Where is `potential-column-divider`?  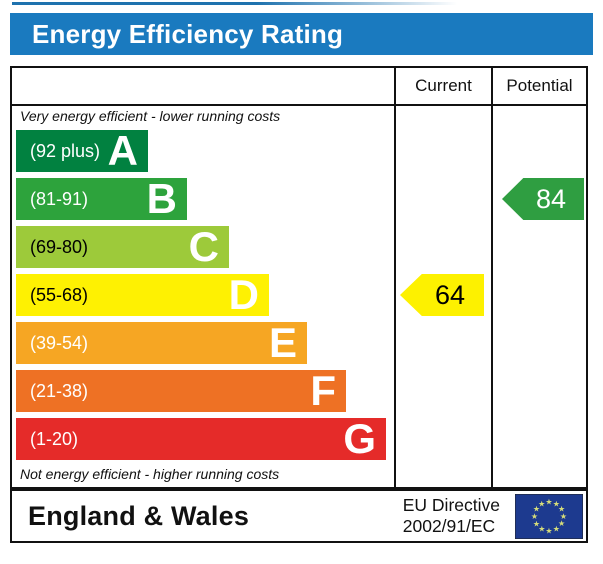
potential-column-divider is located at coordinates (492, 277).